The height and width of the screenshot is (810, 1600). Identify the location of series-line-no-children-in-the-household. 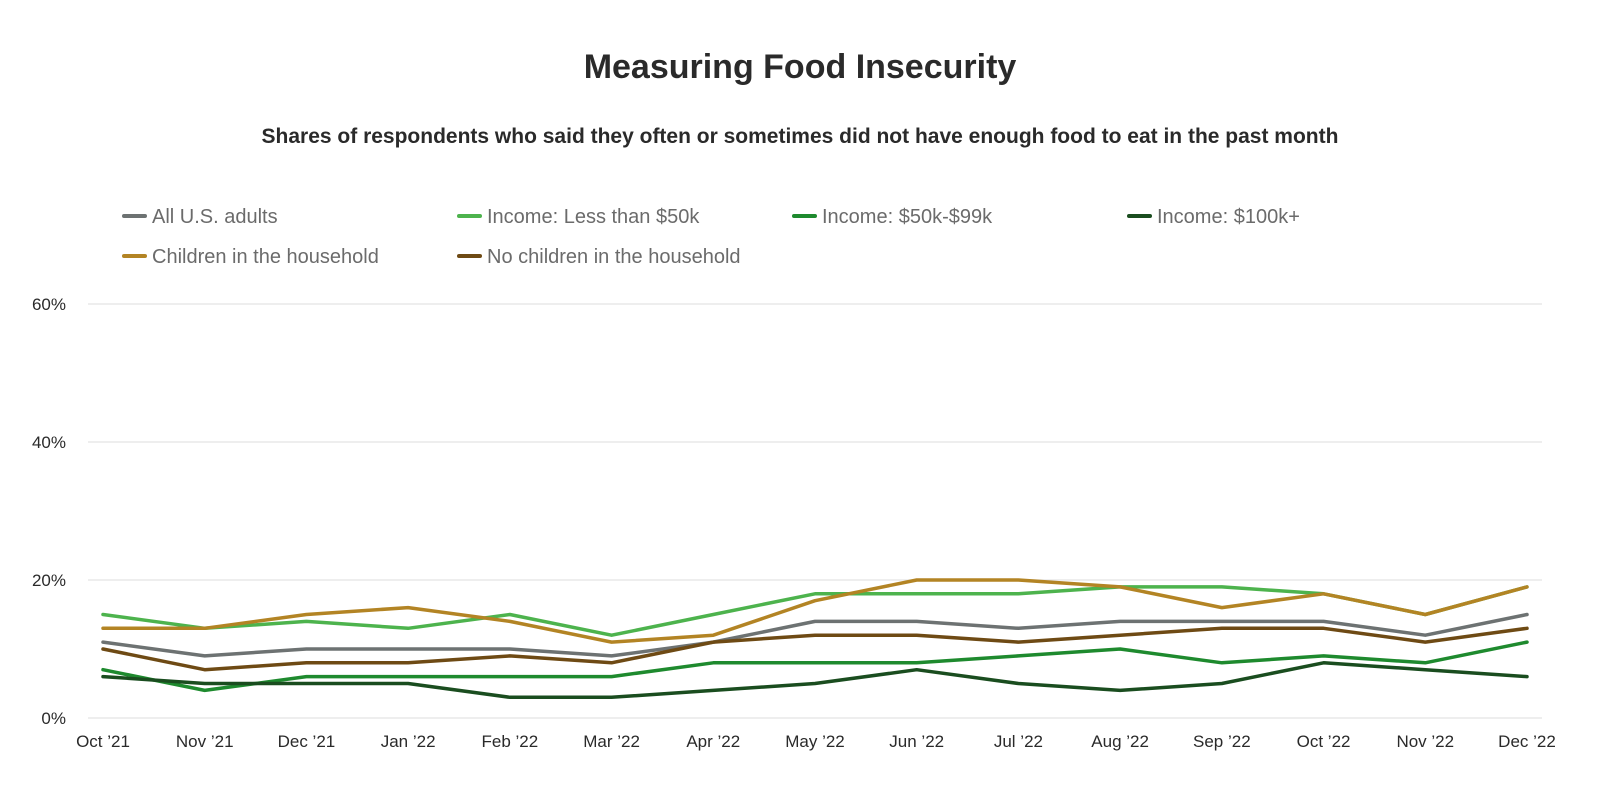
(815, 649).